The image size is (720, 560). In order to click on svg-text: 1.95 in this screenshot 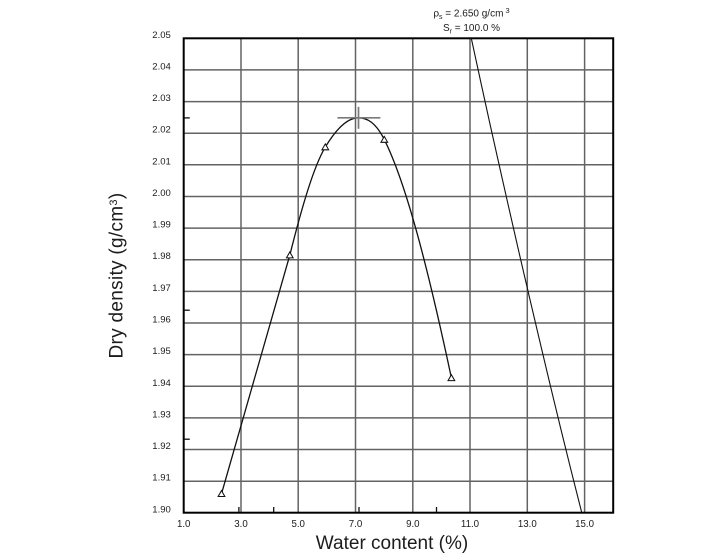, I will do `click(161, 351)`.